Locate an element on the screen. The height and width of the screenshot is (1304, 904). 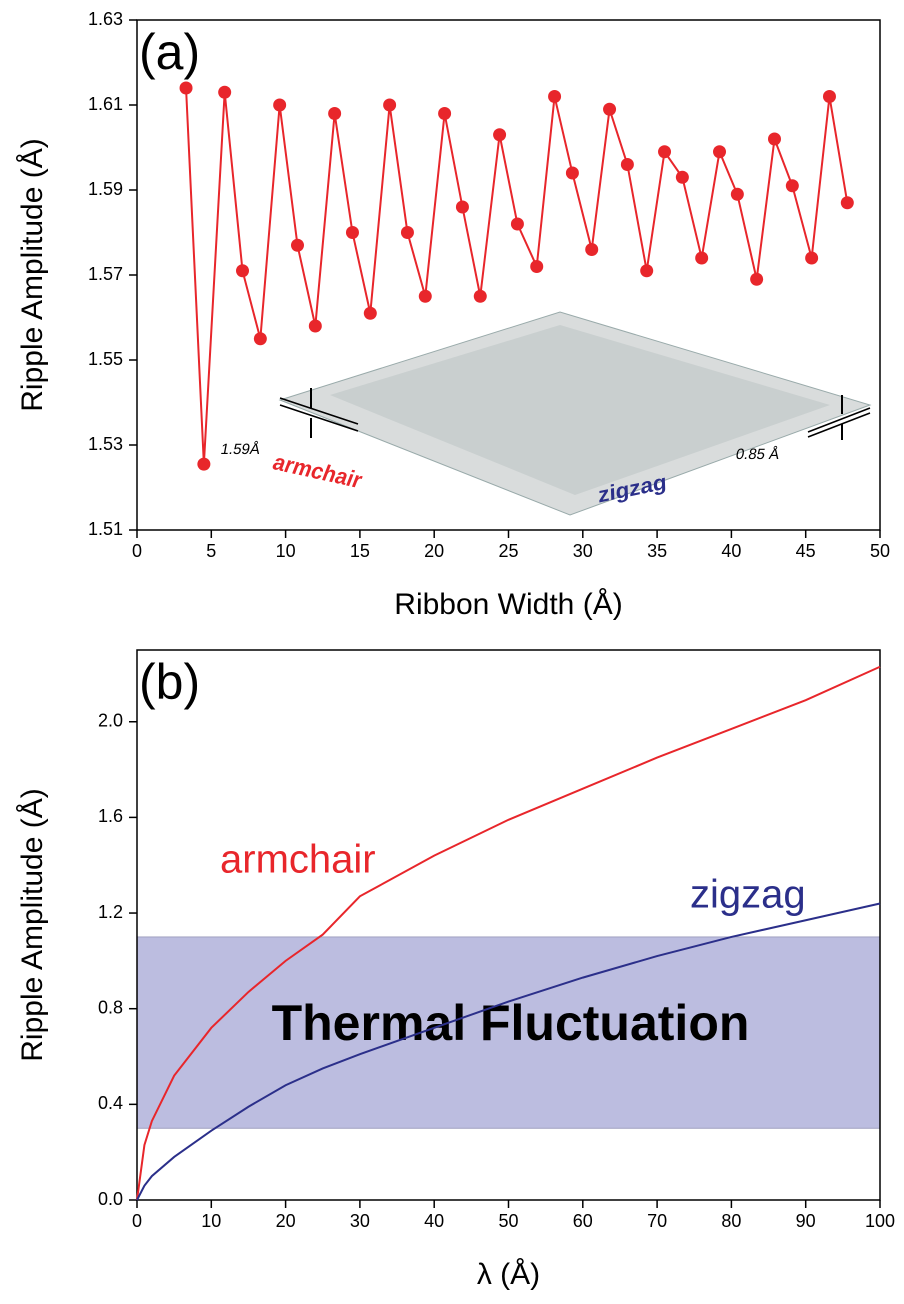
y-tick-label: 1.2 is located at coordinates (110, 912).